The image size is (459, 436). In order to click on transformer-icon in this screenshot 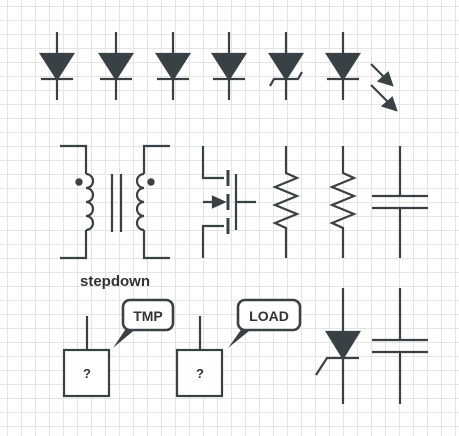, I will do `click(115, 202)`.